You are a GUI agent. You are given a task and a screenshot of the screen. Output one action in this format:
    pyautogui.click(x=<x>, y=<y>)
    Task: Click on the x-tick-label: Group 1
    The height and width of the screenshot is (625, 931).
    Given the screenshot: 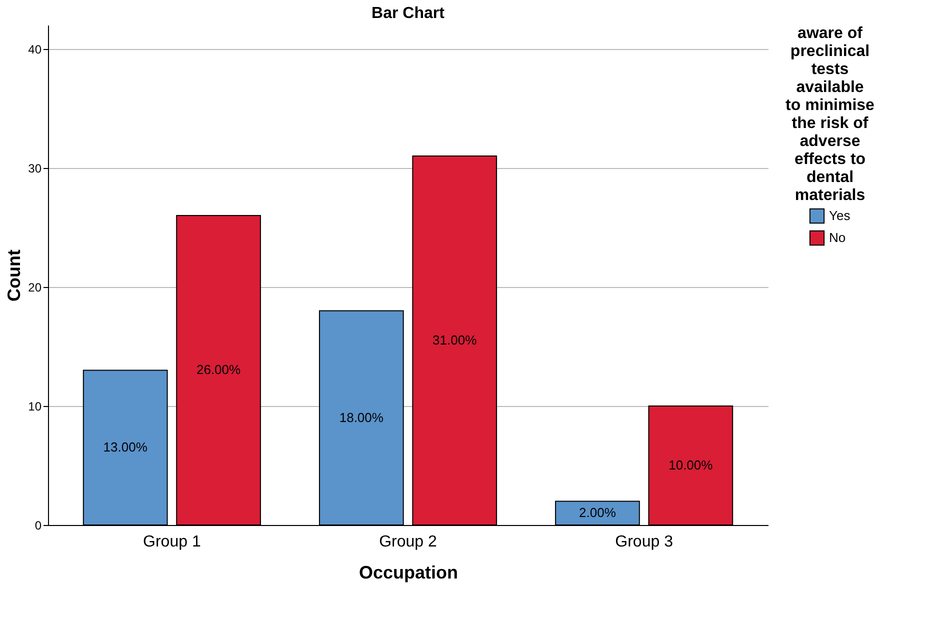 What is the action you would take?
    pyautogui.click(x=172, y=542)
    